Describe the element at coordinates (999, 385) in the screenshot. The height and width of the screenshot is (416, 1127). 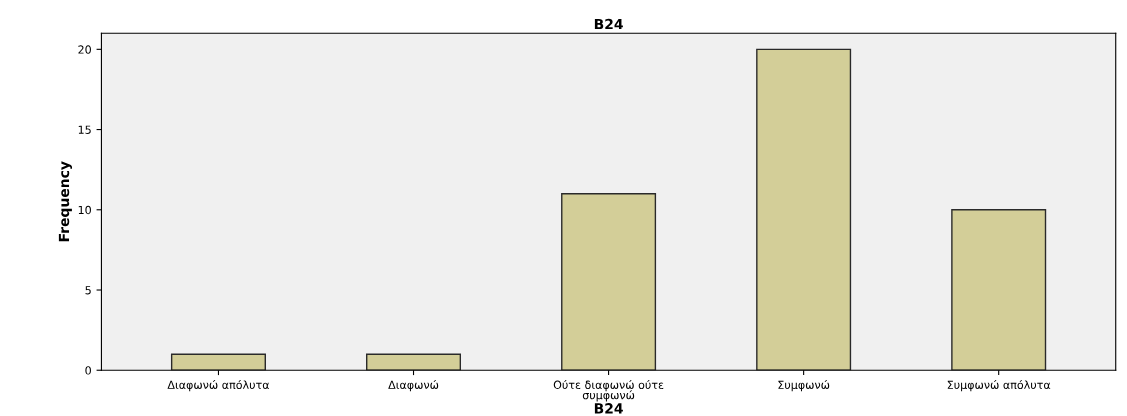
I see `x-tick-label: Συμφωνώ απόλυτα` at that location.